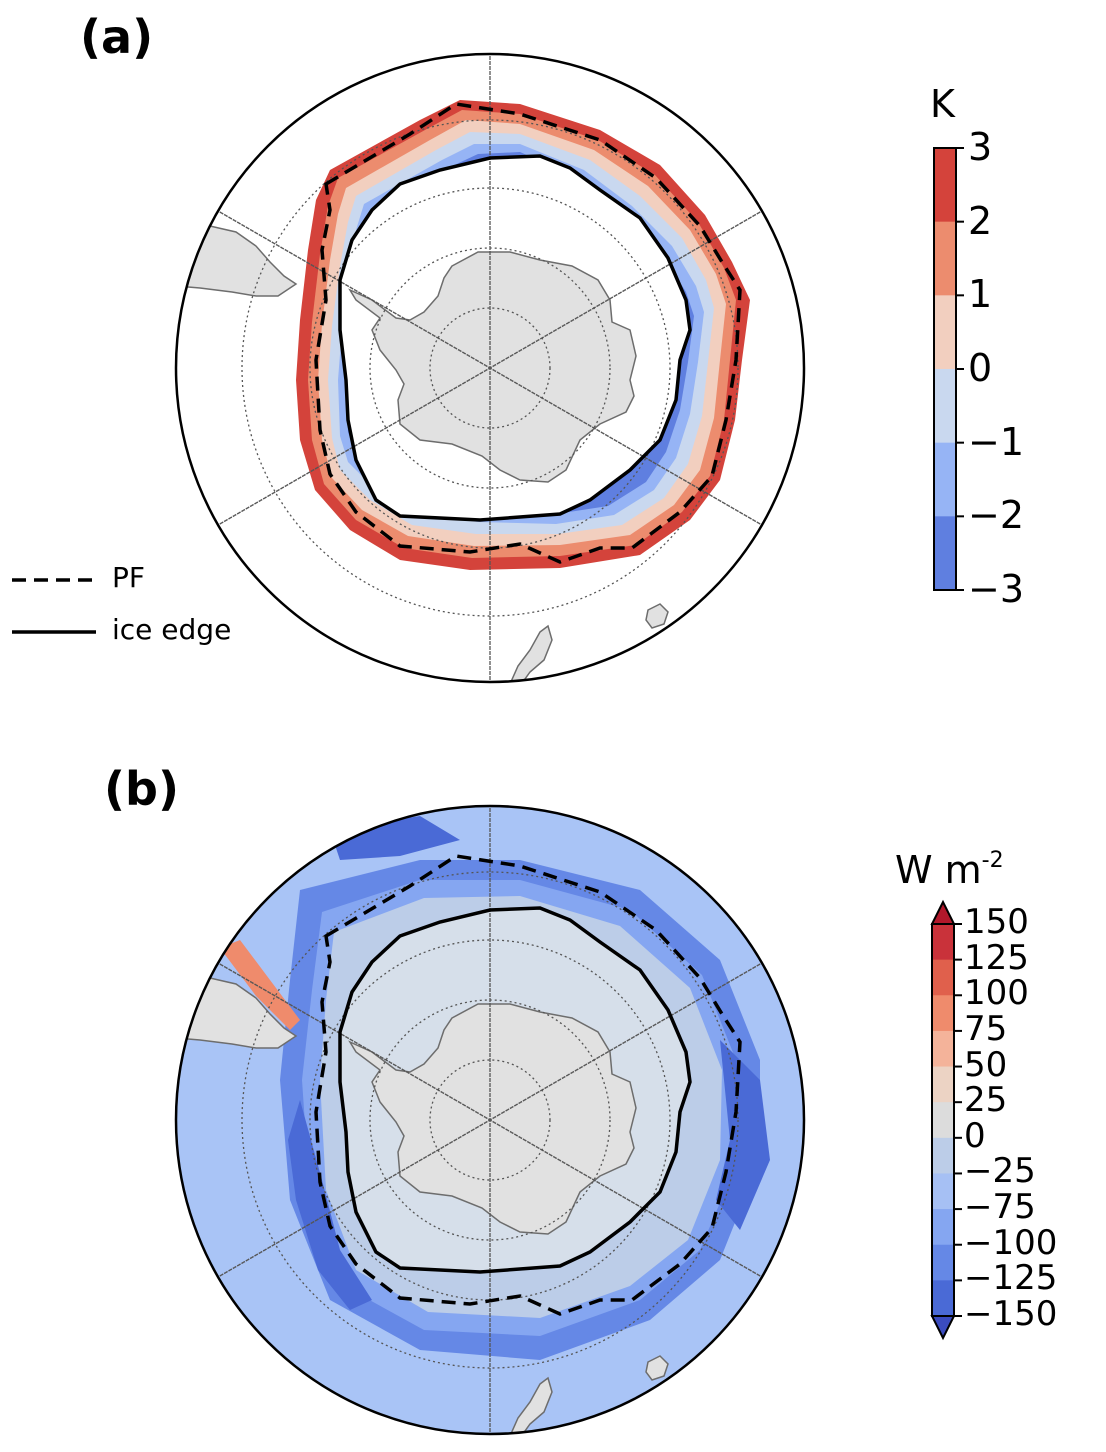 The height and width of the screenshot is (1452, 1106). I want to click on flux-patch-positive, so click(260, 985).